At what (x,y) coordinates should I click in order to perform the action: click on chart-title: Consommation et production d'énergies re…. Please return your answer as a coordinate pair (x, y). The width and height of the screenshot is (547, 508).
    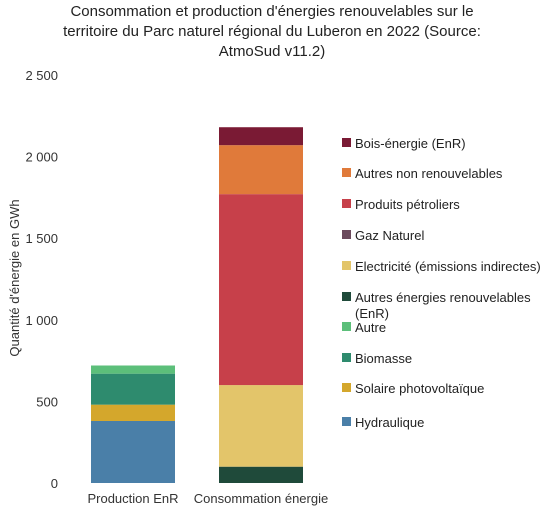
    Looking at the image, I should click on (272, 31).